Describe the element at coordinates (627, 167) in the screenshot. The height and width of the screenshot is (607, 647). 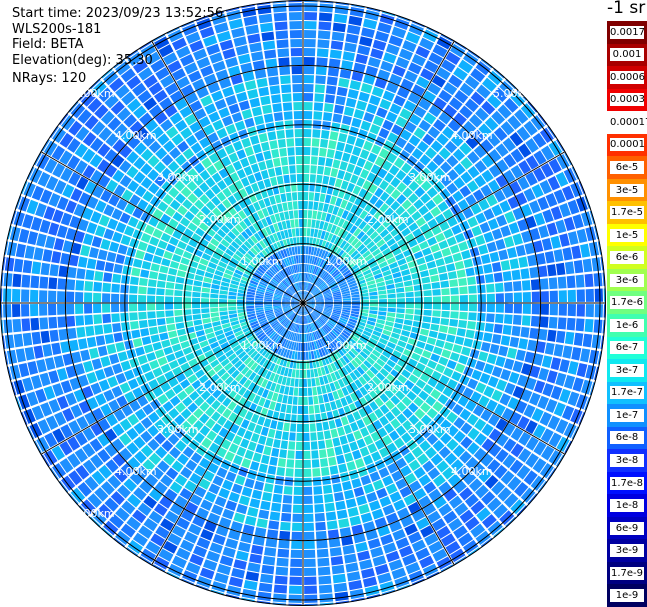
I see `colorbar-label: 6e-5` at that location.